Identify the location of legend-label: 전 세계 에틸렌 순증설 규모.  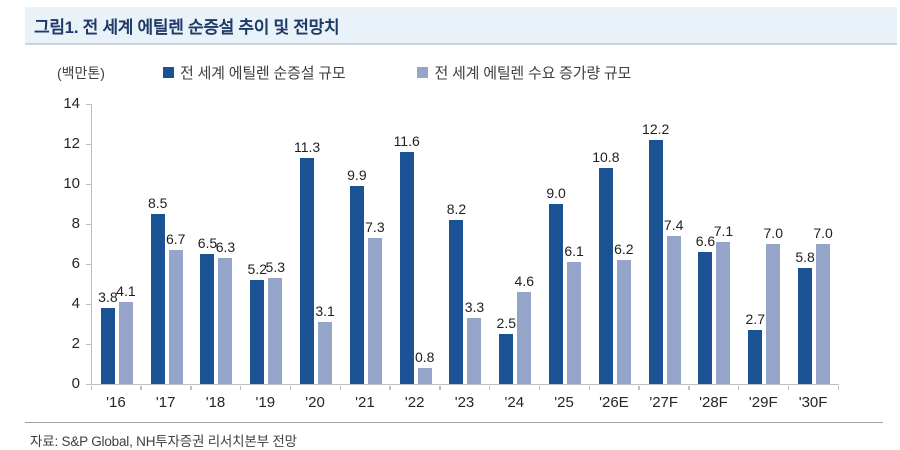
(263, 73).